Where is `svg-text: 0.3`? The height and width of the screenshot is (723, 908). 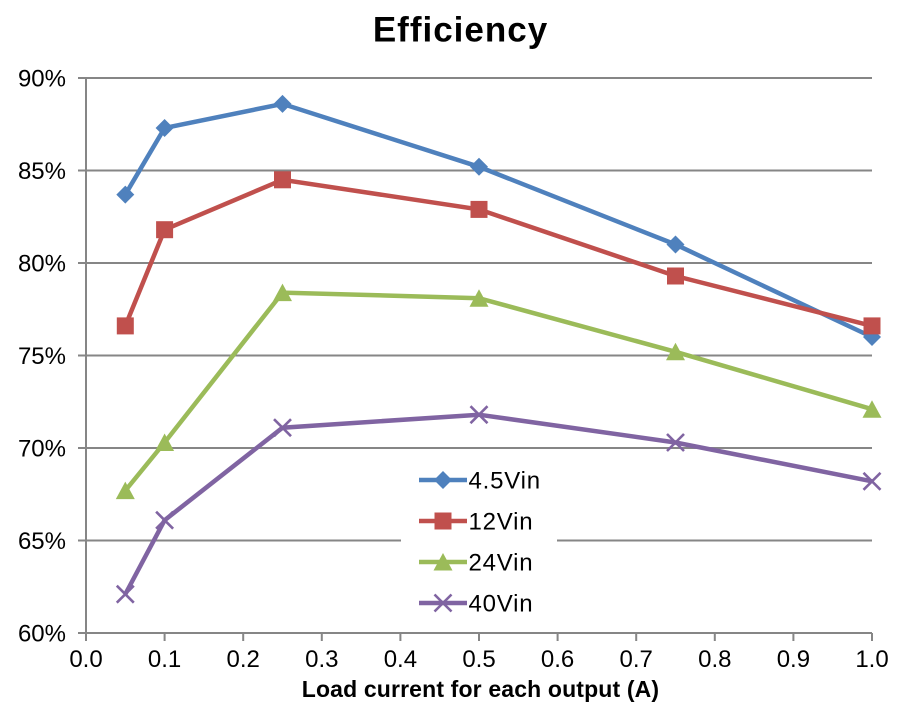
svg-text: 0.3 is located at coordinates (321, 659).